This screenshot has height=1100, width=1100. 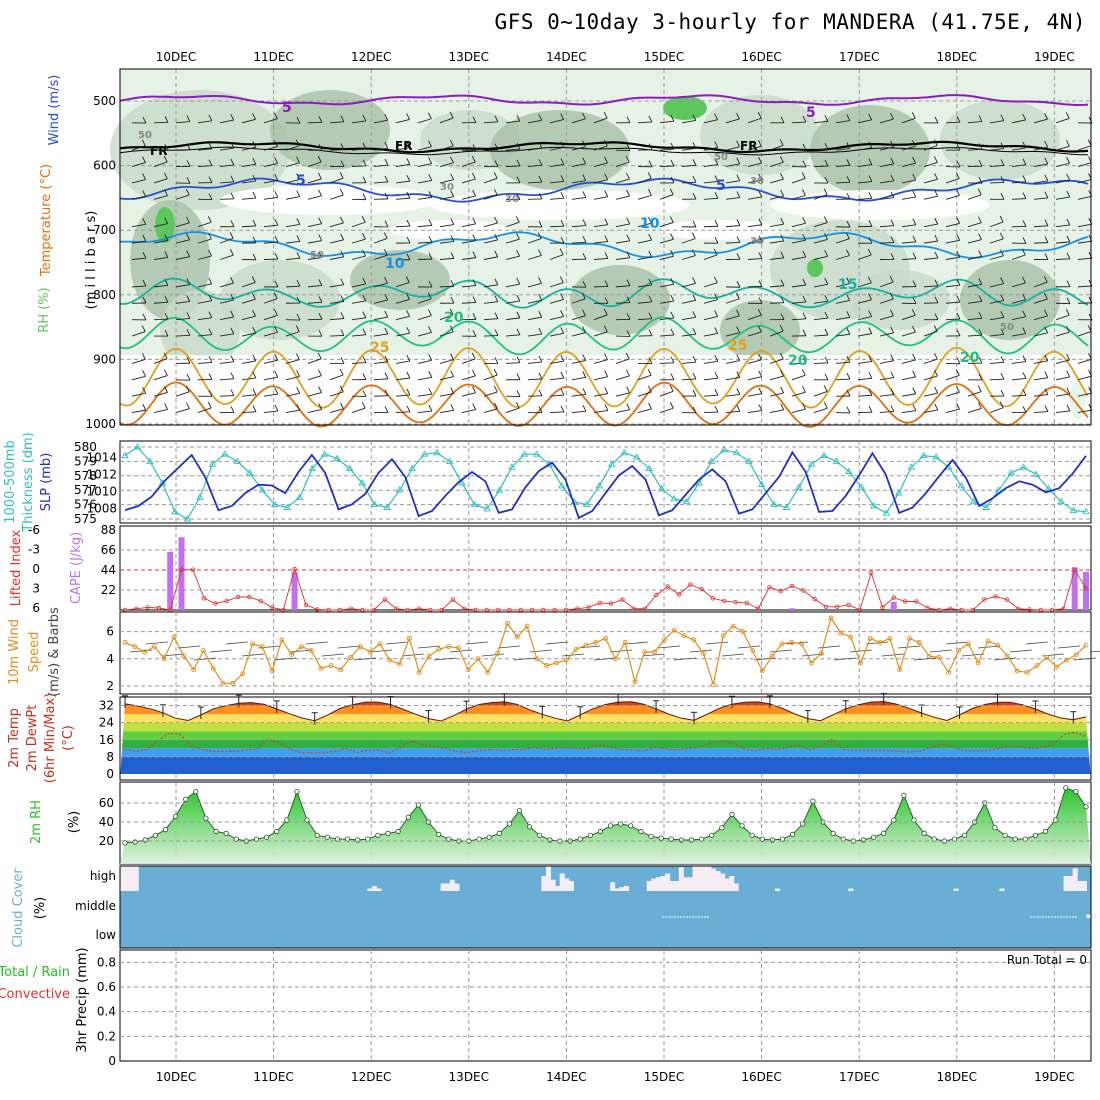 What do you see at coordinates (1007, 327) in the screenshot?
I see `contour-label: 50` at bounding box center [1007, 327].